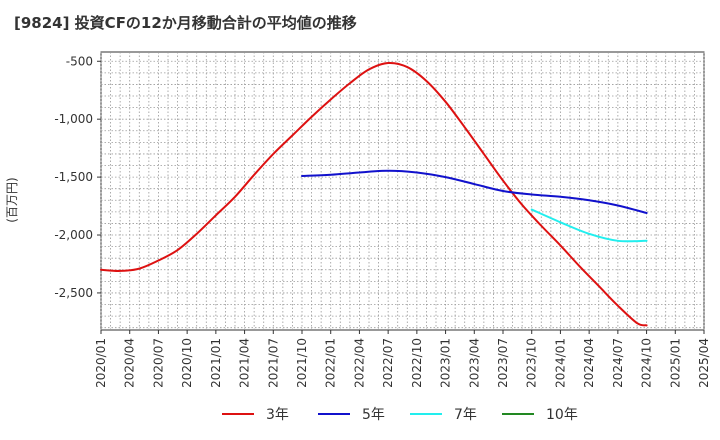  What do you see at coordinates (158, 363) in the screenshot?
I see `x-tick-label: 2020/07` at bounding box center [158, 363].